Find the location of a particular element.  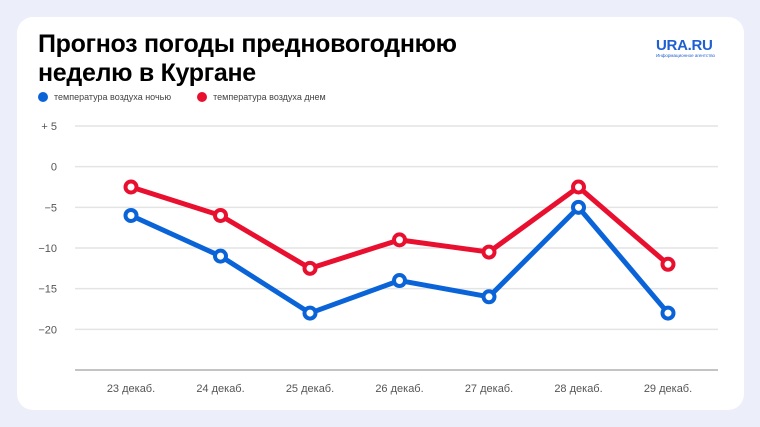

x-tick-label: 25 декаб. is located at coordinates (310, 389).